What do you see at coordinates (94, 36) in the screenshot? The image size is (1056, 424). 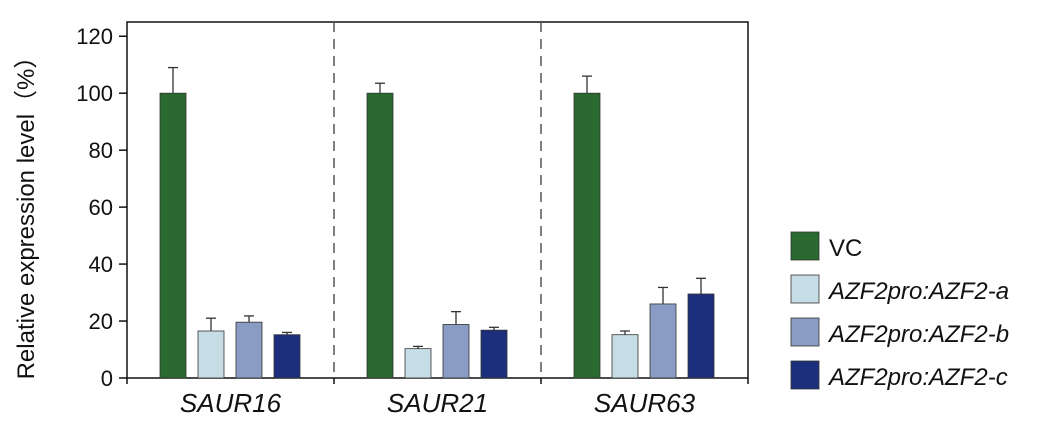 I see `y-tick-label: 120` at bounding box center [94, 36].